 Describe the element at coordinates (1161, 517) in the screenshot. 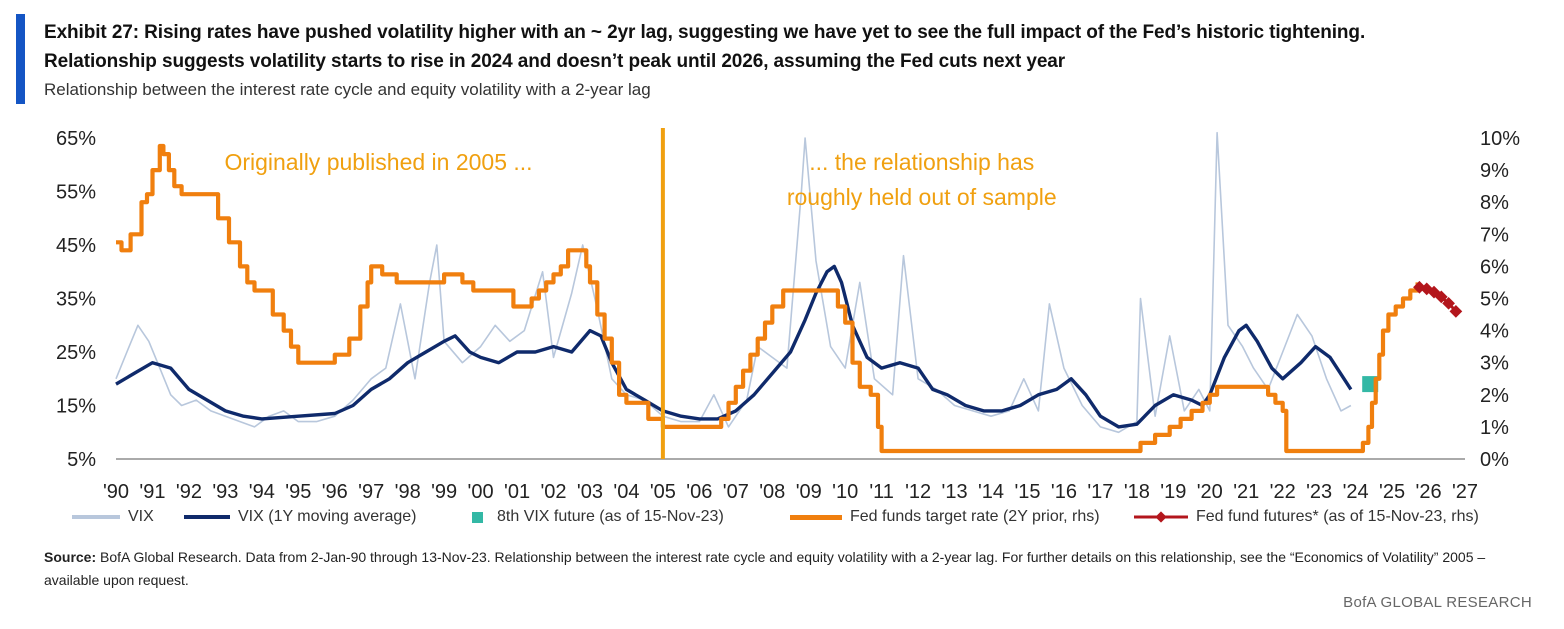

I see `legend-swatch-fed-futures` at that location.